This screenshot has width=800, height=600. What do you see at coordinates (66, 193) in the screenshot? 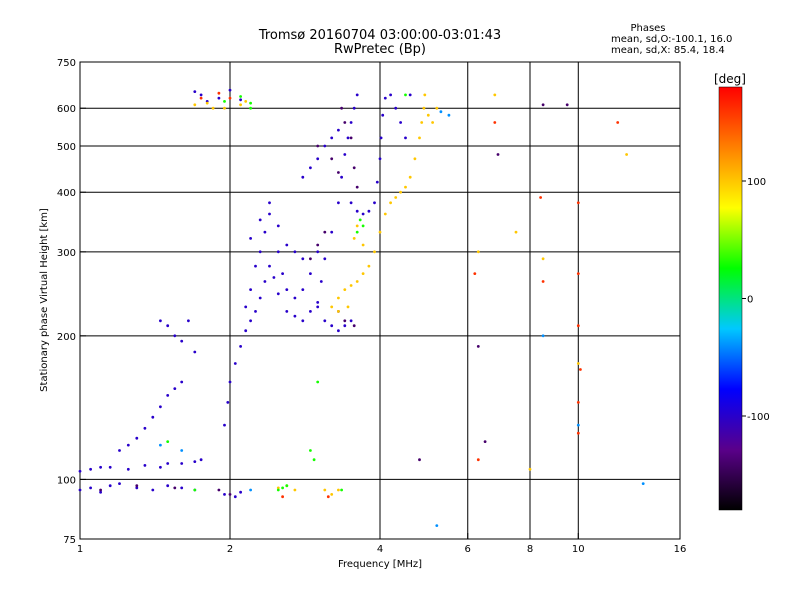
I see `y-tick-label: 400` at bounding box center [66, 193].